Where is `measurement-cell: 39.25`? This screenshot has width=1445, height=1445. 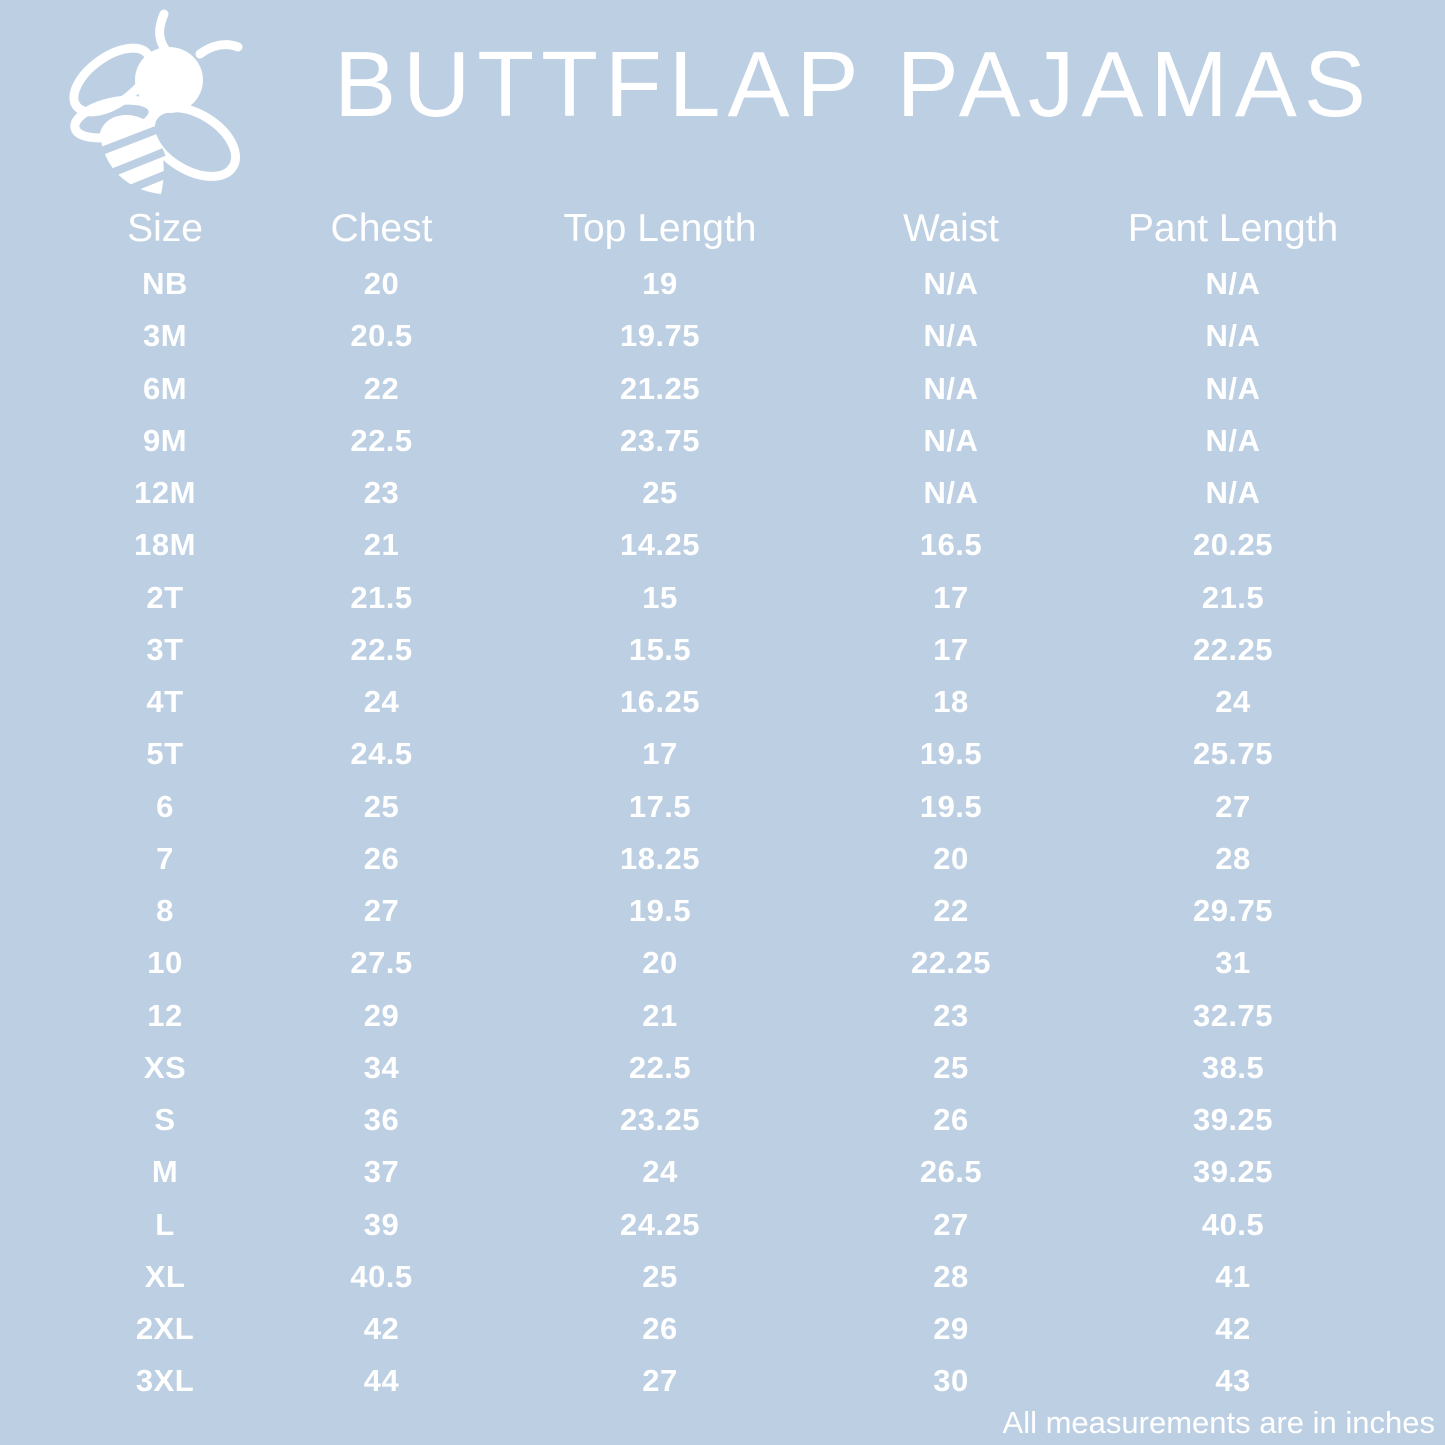
measurement-cell: 39.25 is located at coordinates (1233, 1120).